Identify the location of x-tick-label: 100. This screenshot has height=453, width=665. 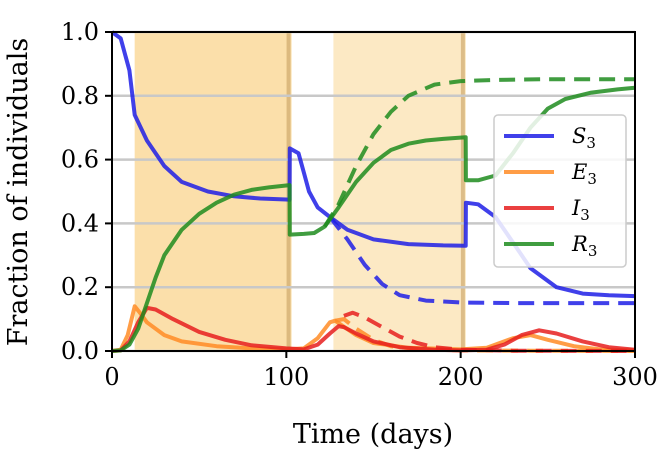
(286, 377).